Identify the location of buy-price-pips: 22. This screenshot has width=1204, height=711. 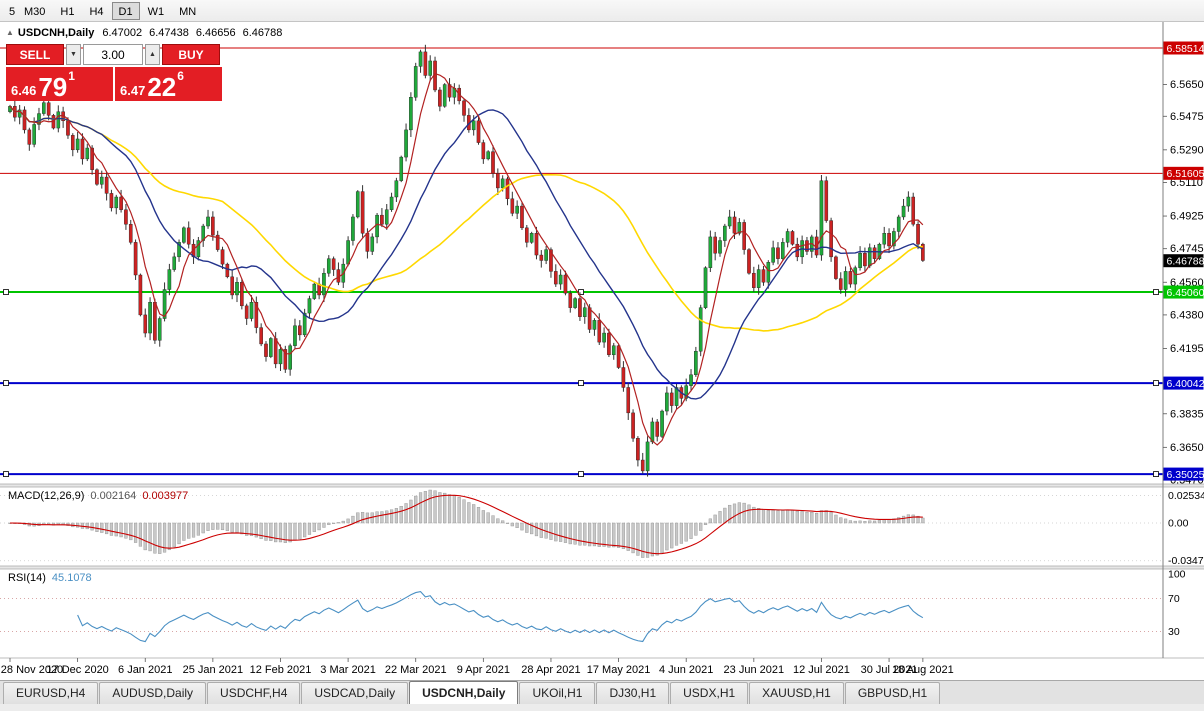
(162, 86).